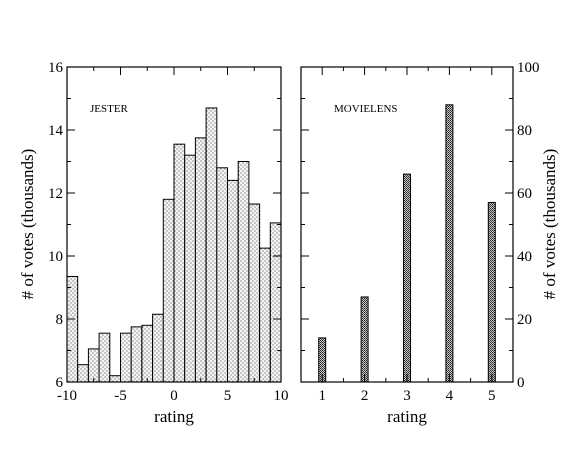 Image resolution: width=581 pixels, height=449 pixels. I want to click on jester-title: JESTER, so click(109, 109).